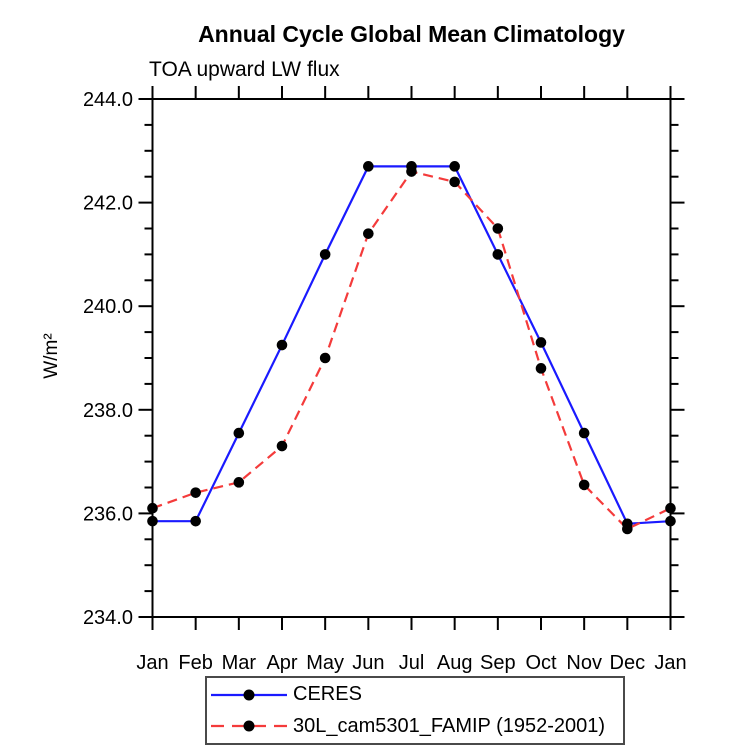  I want to click on x-tick-label: Sep, so click(498, 663).